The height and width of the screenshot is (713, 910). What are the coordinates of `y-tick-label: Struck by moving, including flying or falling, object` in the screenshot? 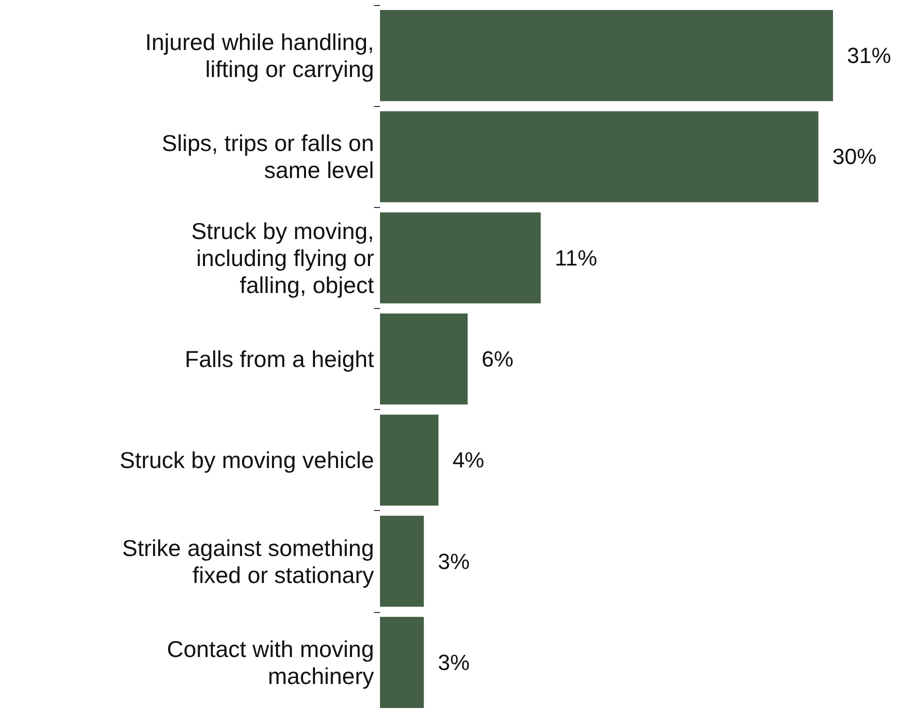 It's located at (283, 258).